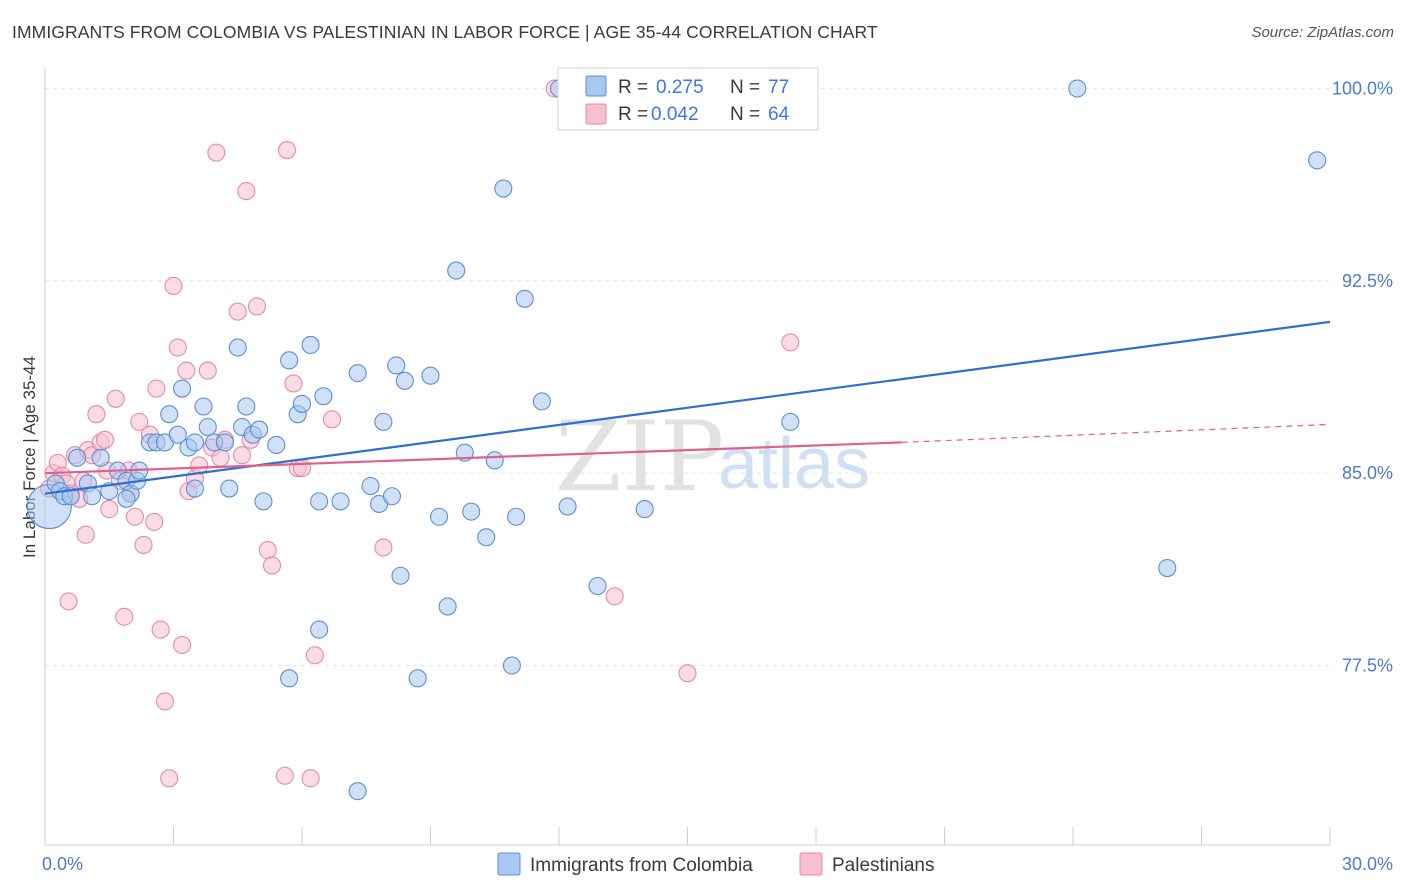  I want to click on legend-swatch-palestinian, so click(596, 114).